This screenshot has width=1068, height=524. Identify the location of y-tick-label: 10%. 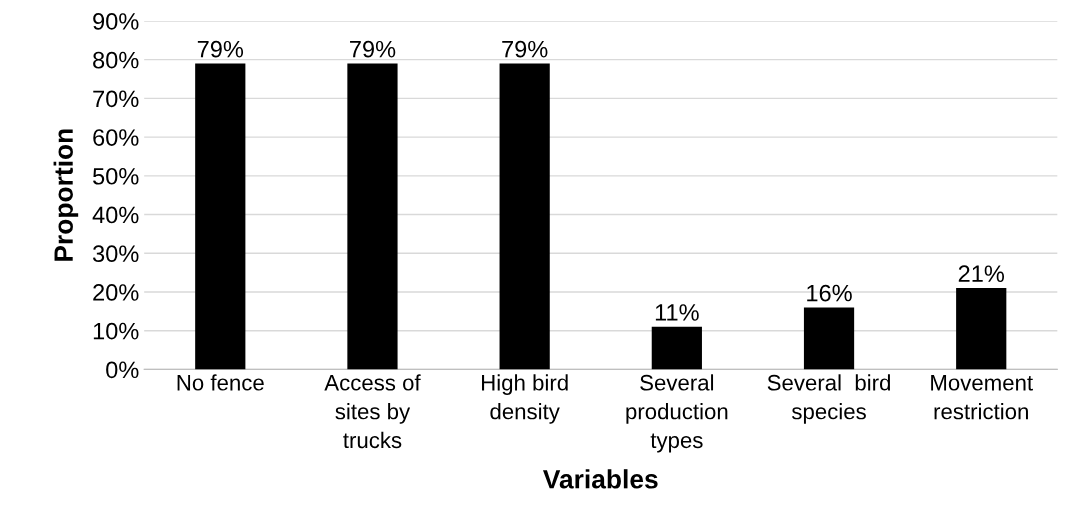
(116, 331).